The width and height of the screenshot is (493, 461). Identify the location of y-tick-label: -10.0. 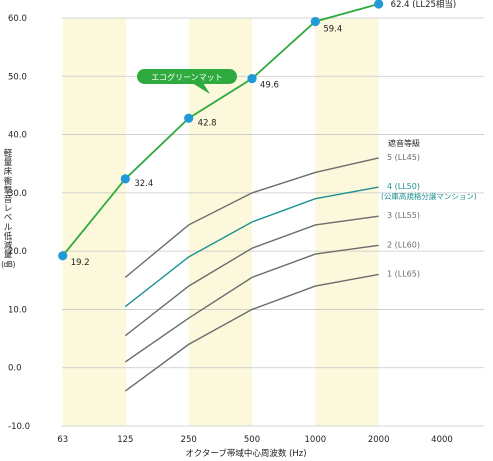
(19, 427).